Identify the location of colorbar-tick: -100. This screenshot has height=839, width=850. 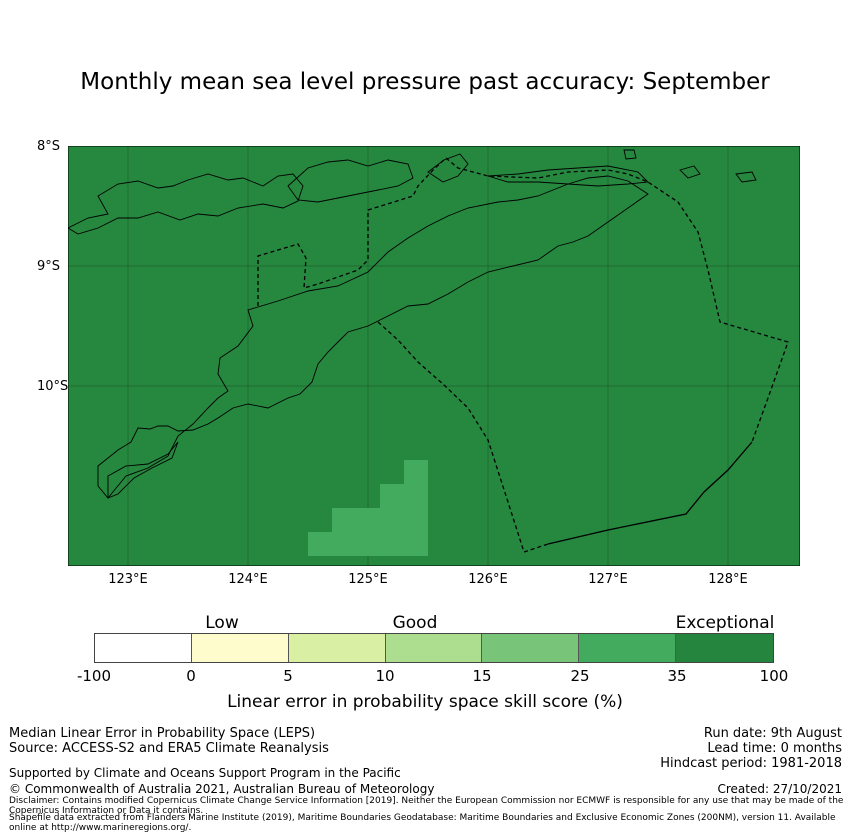
(94, 676).